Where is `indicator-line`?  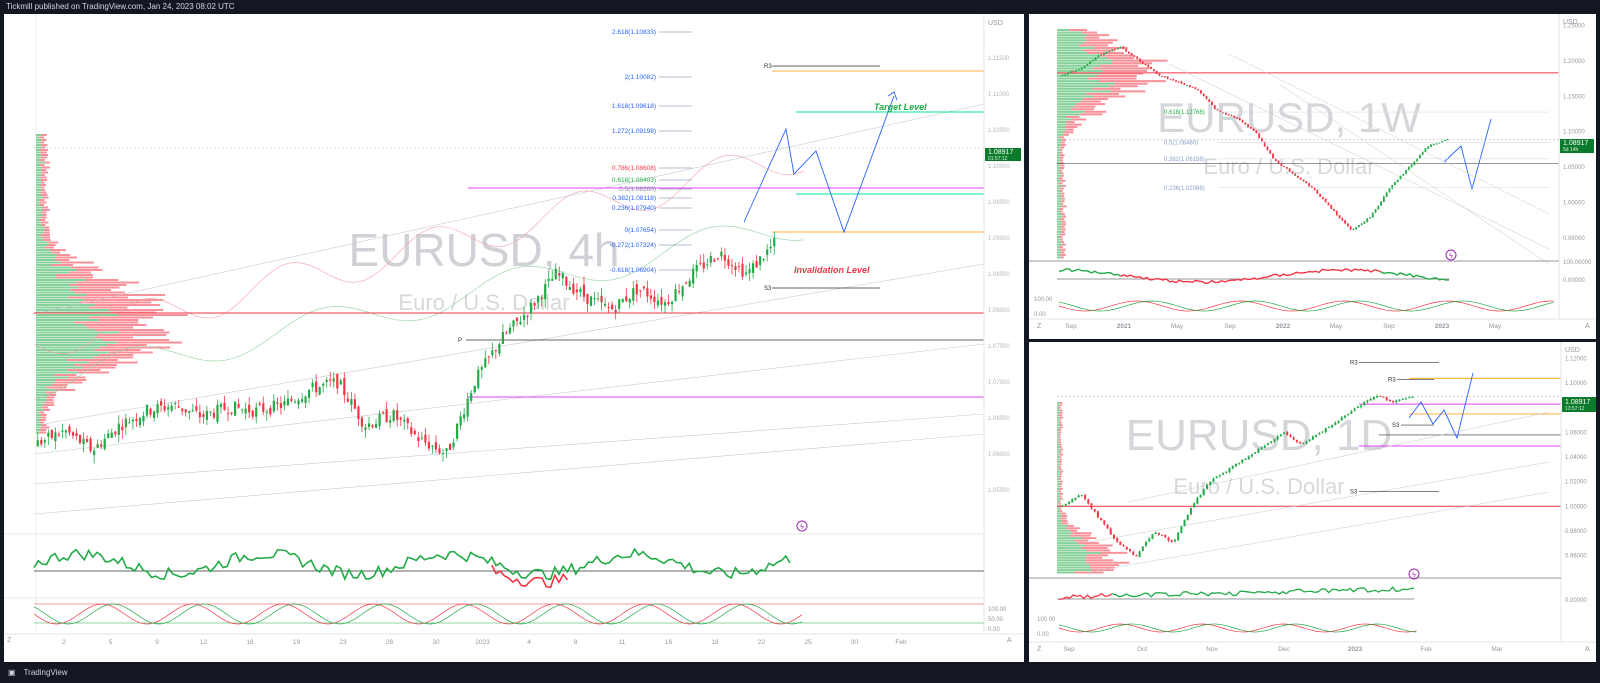 indicator-line is located at coordinates (412, 564).